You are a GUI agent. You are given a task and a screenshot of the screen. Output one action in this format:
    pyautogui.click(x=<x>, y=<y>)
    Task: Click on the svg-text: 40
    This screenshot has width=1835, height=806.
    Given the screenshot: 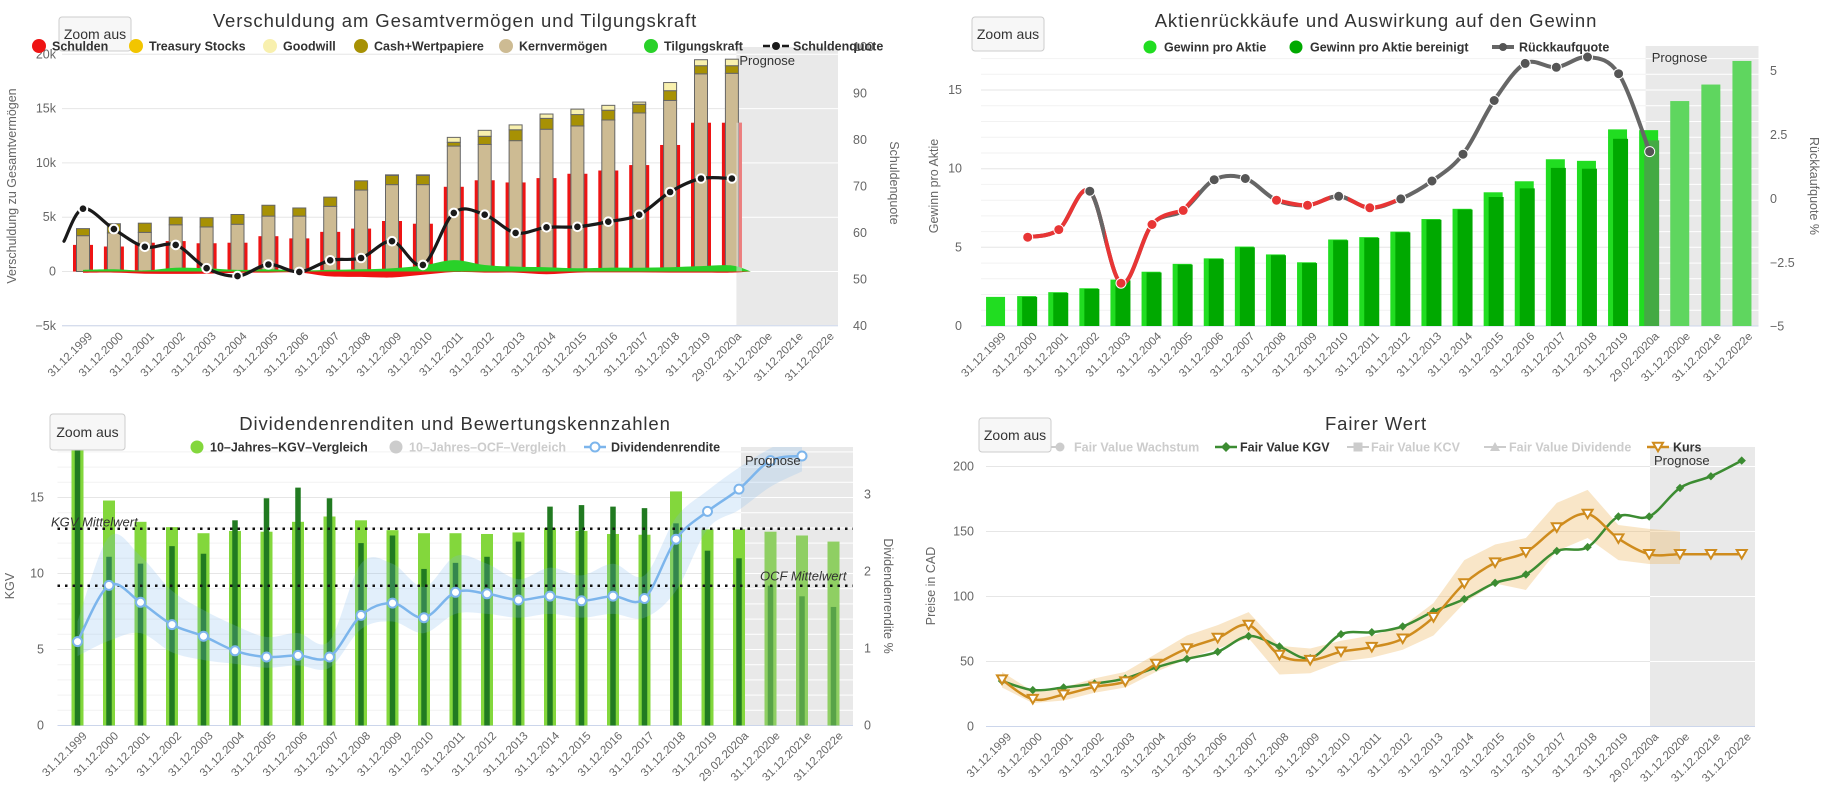 What is the action you would take?
    pyautogui.click(x=860, y=326)
    